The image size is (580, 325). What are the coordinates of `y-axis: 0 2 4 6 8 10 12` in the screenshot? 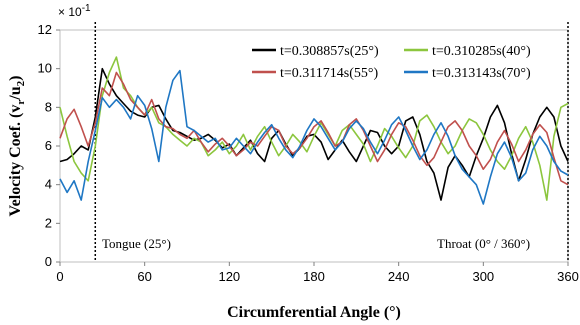 It's located at (49, 145).